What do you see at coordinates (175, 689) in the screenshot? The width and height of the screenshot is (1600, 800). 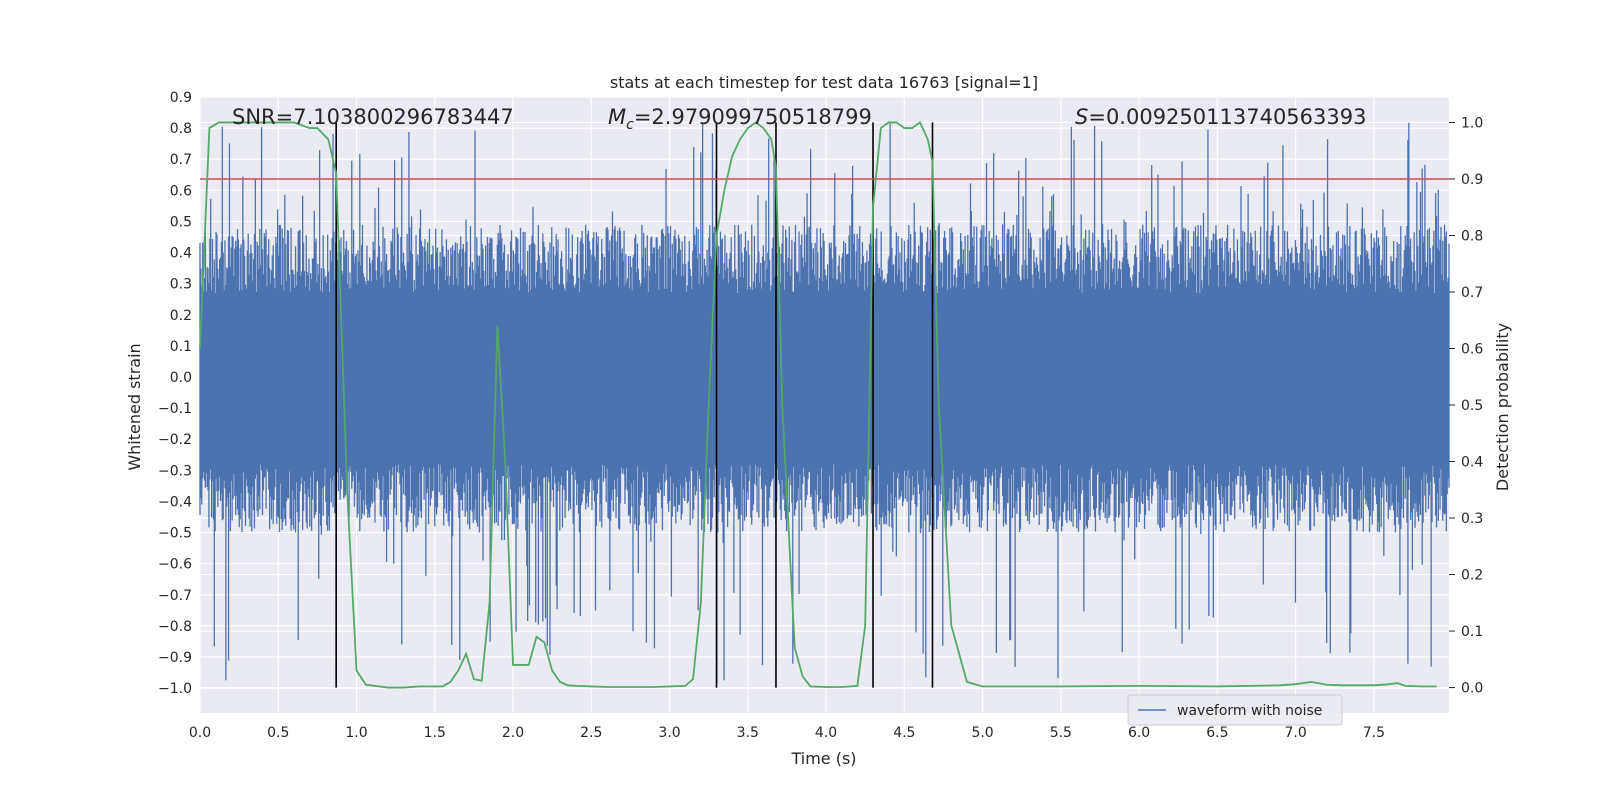 I see `y-left-tick-label: −1.0` at bounding box center [175, 689].